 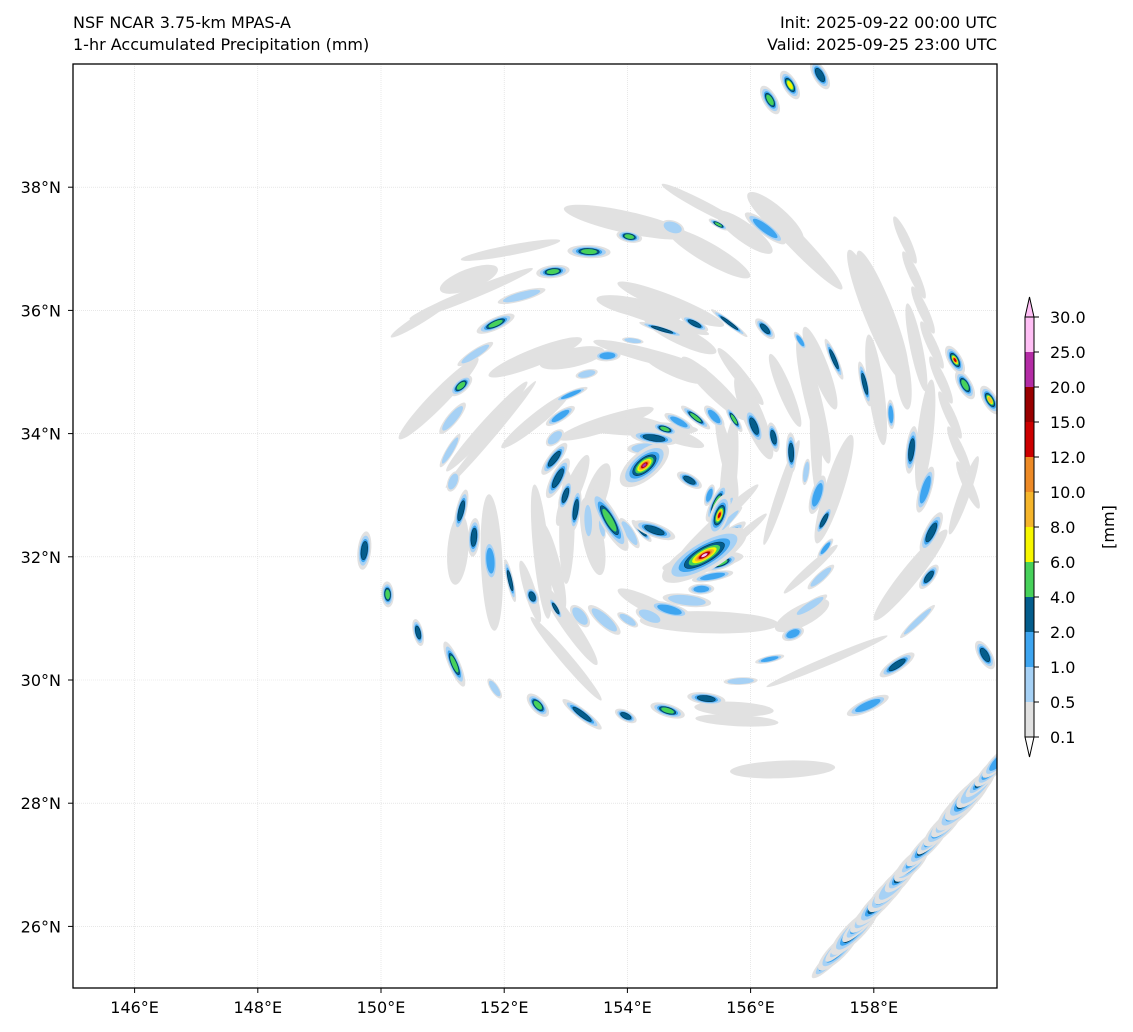 I want to click on colorbar-tick-label: 15.0, so click(x=1068, y=422).